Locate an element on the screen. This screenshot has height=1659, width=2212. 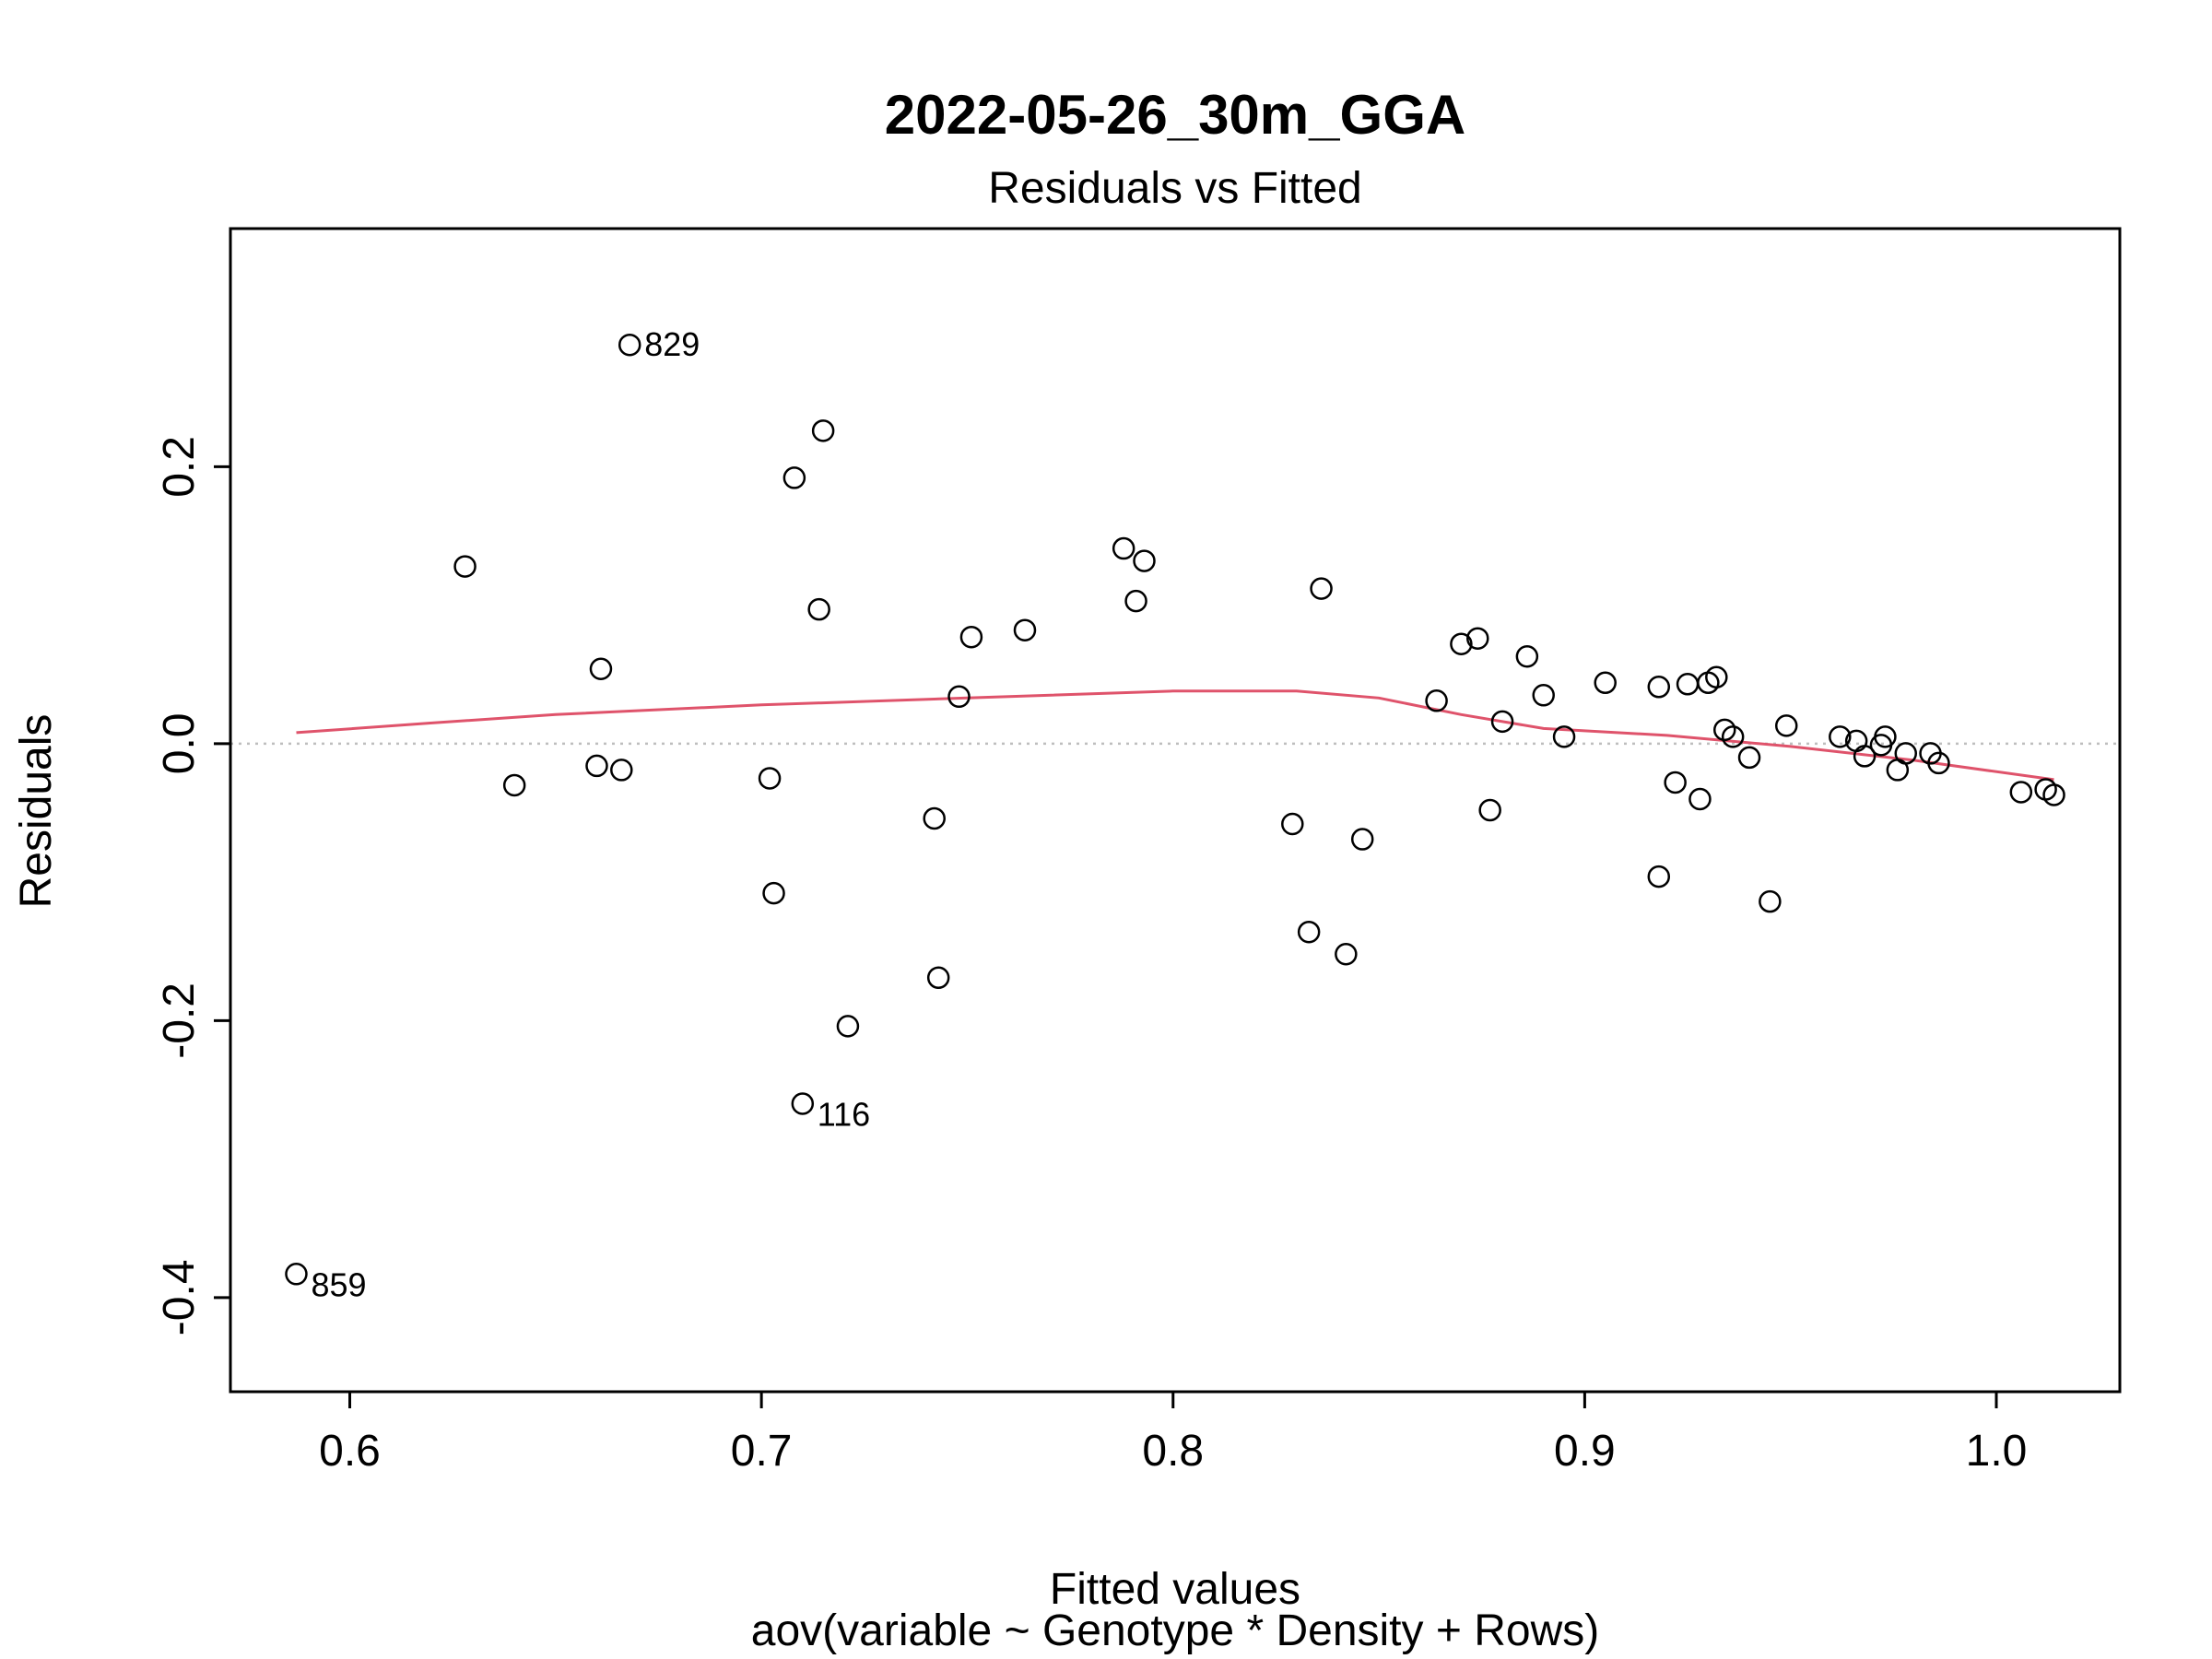
x-axis-label: Fitted values is located at coordinates (1175, 1589).